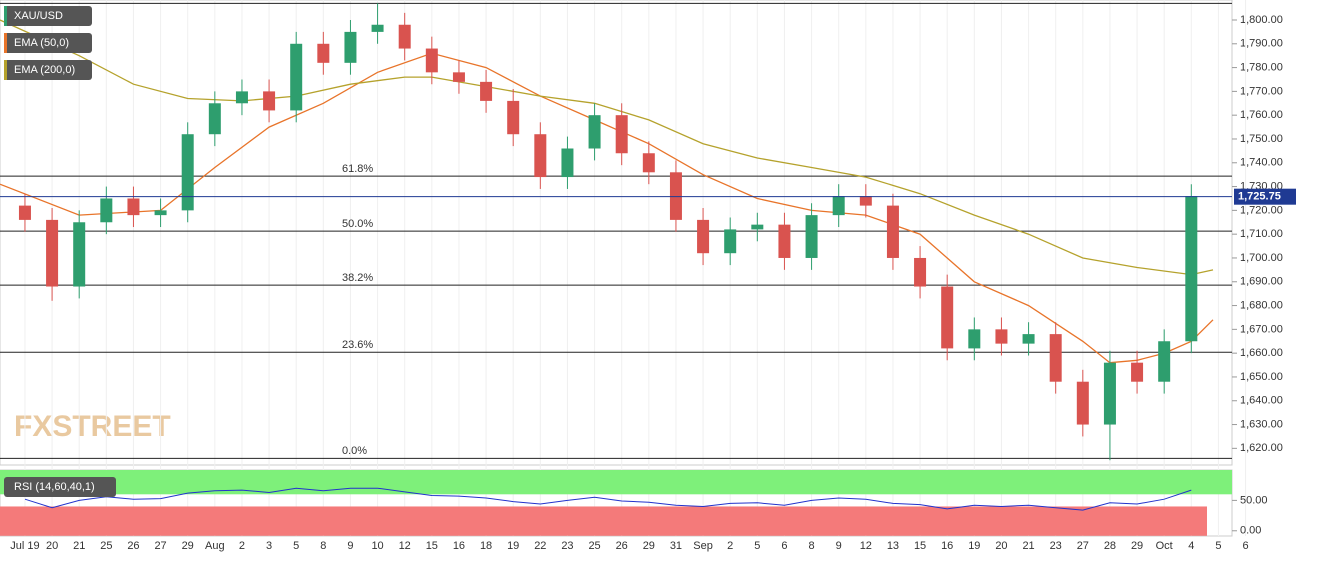 The image size is (1331, 563). What do you see at coordinates (1261, 139) in the screenshot?
I see `y-tick-label: 1,750.00` at bounding box center [1261, 139].